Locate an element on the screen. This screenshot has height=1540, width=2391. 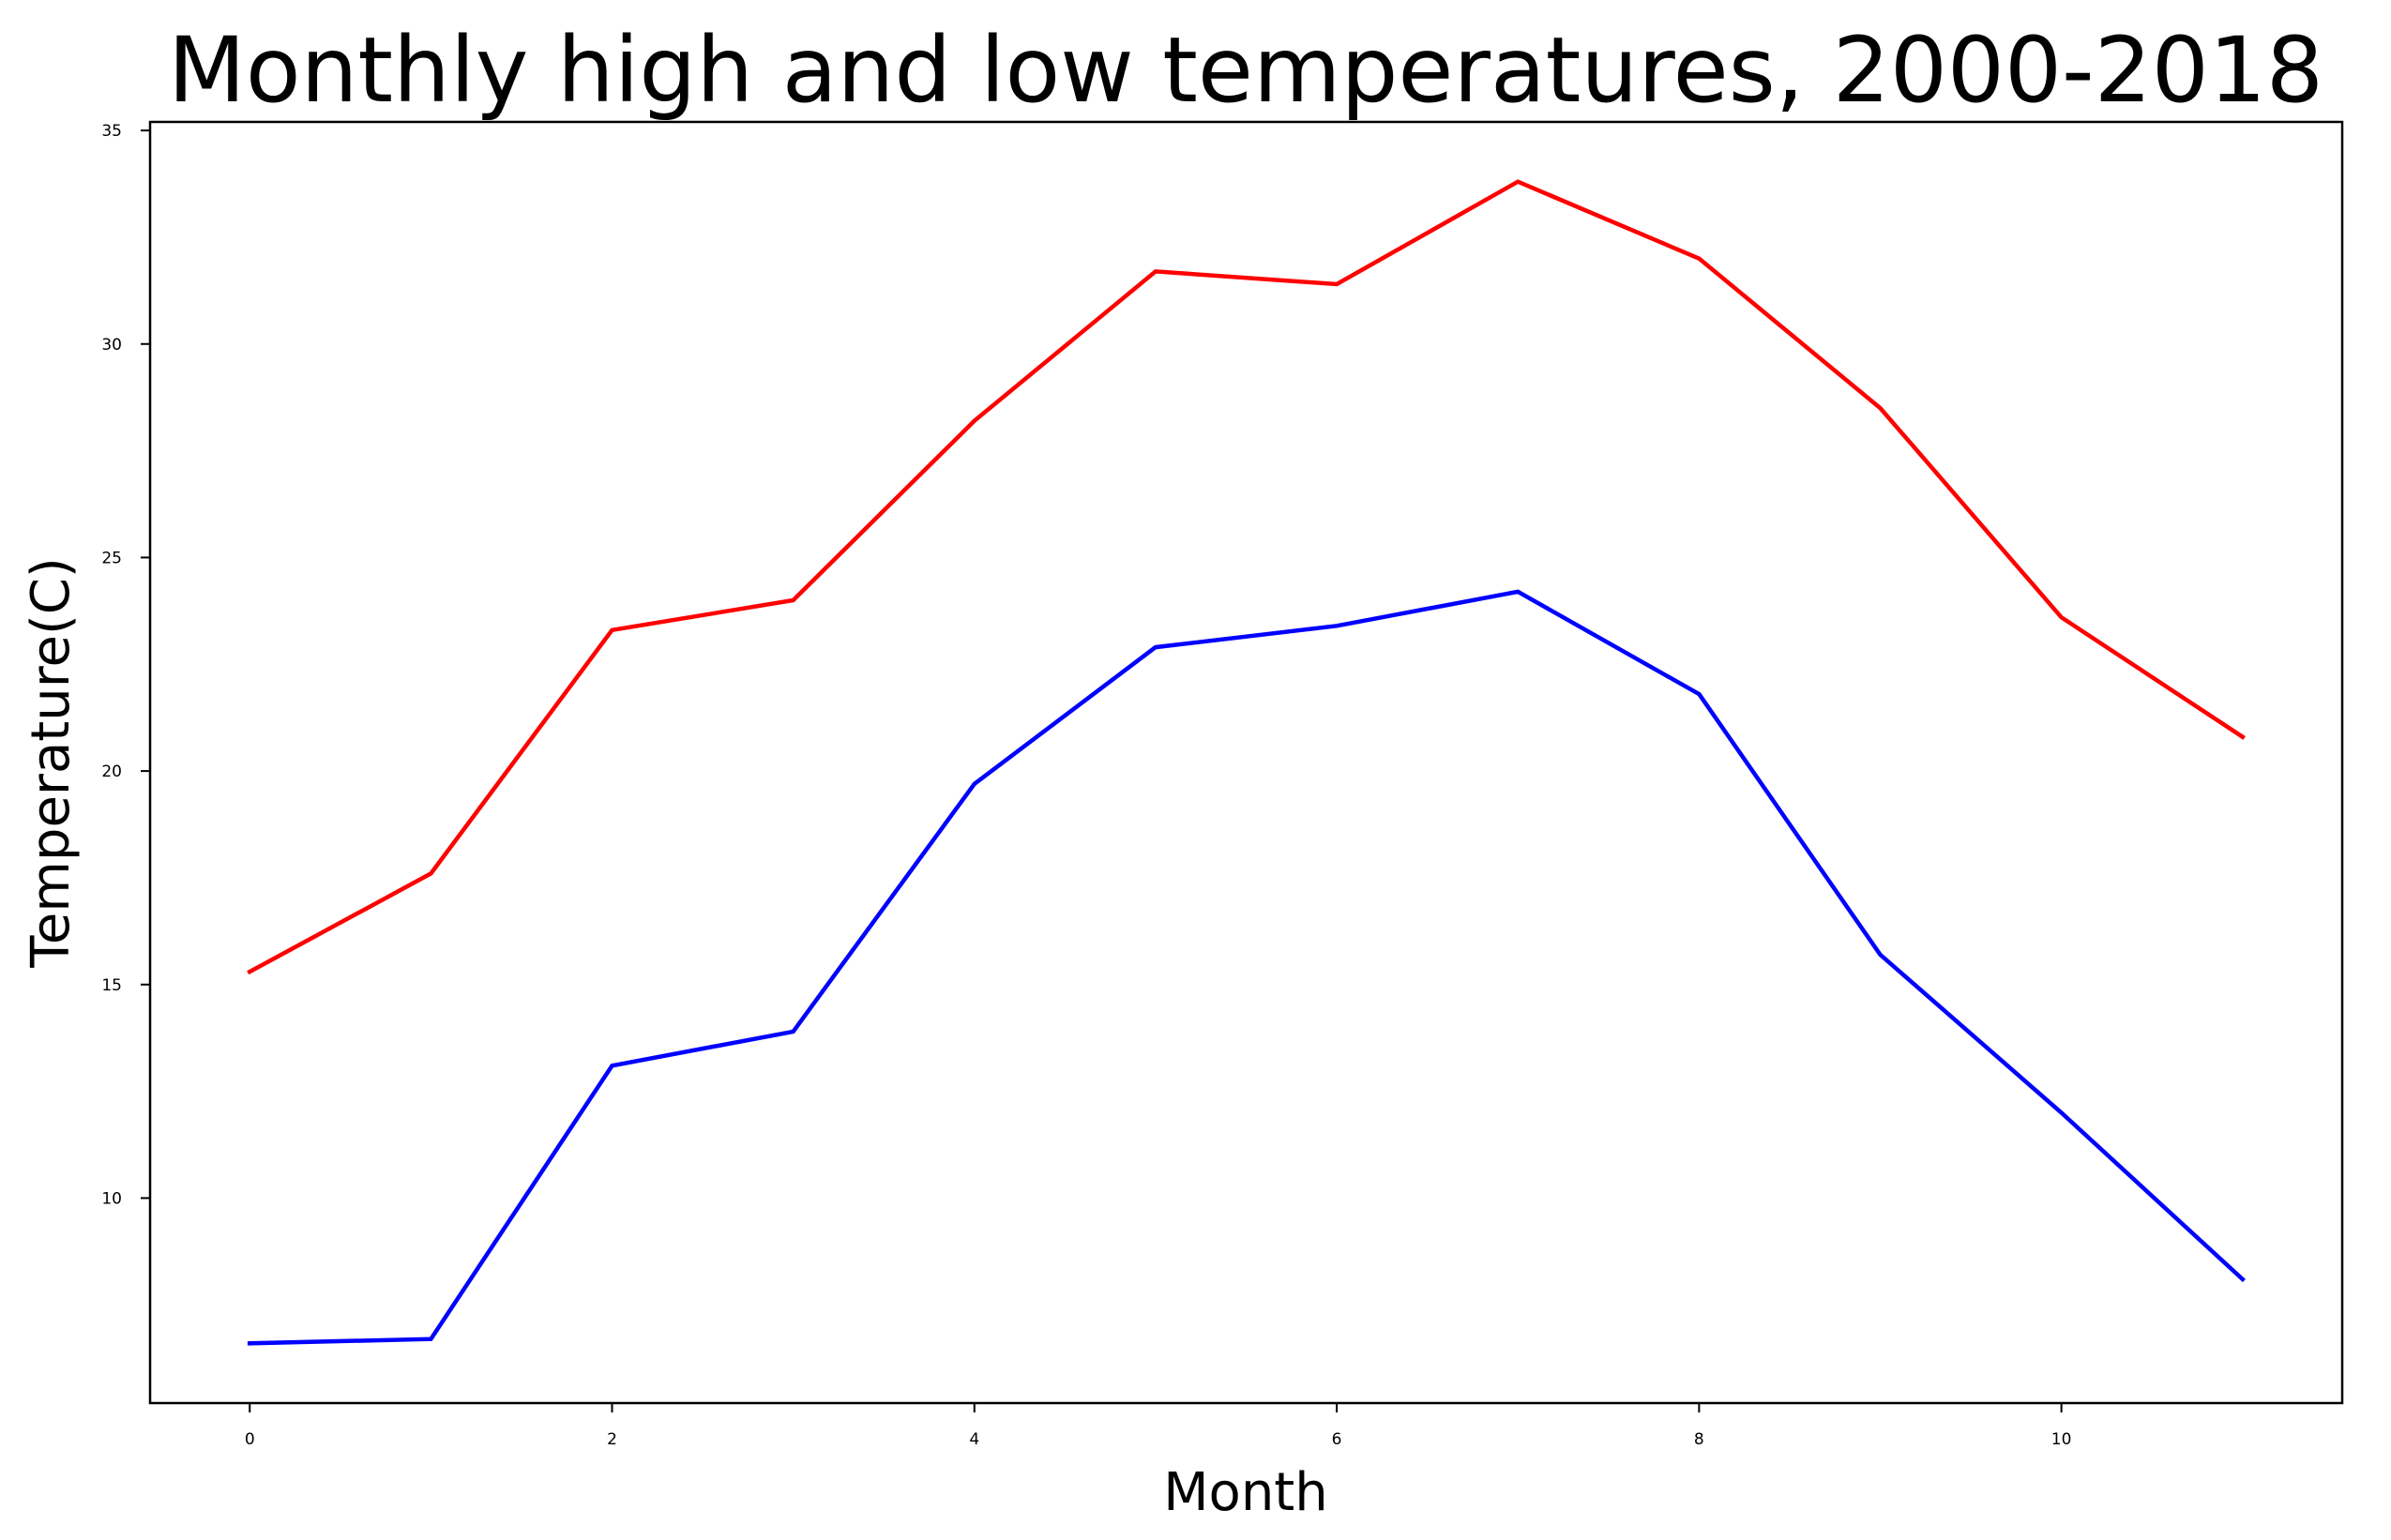
y-tick-label: 20 is located at coordinates (112, 771).